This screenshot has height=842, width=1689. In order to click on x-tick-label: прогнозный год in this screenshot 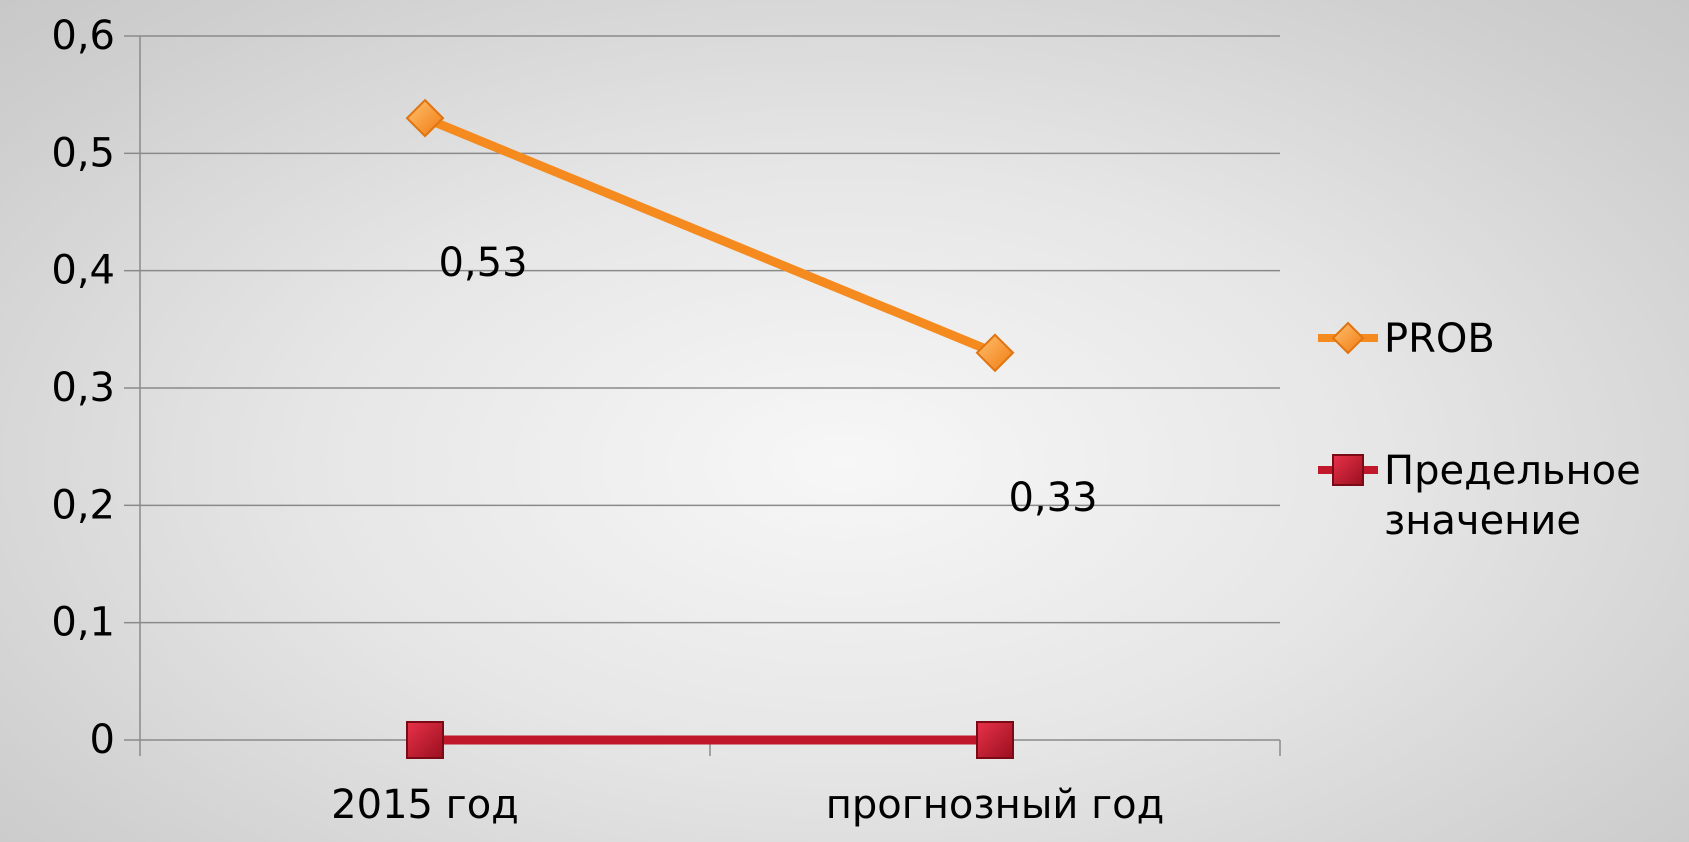, I will do `click(995, 805)`.